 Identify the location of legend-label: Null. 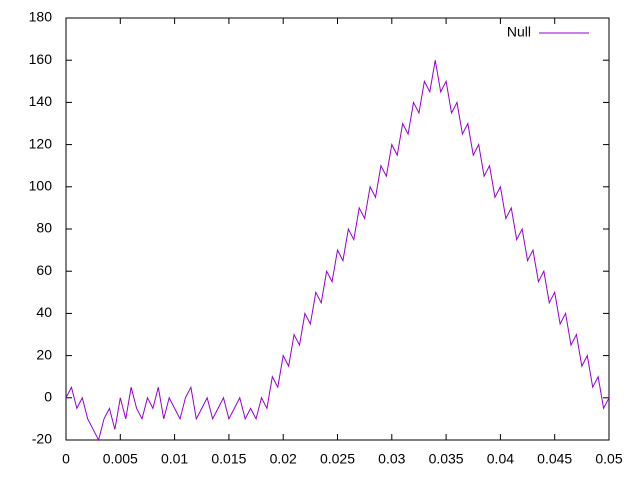
(519, 32).